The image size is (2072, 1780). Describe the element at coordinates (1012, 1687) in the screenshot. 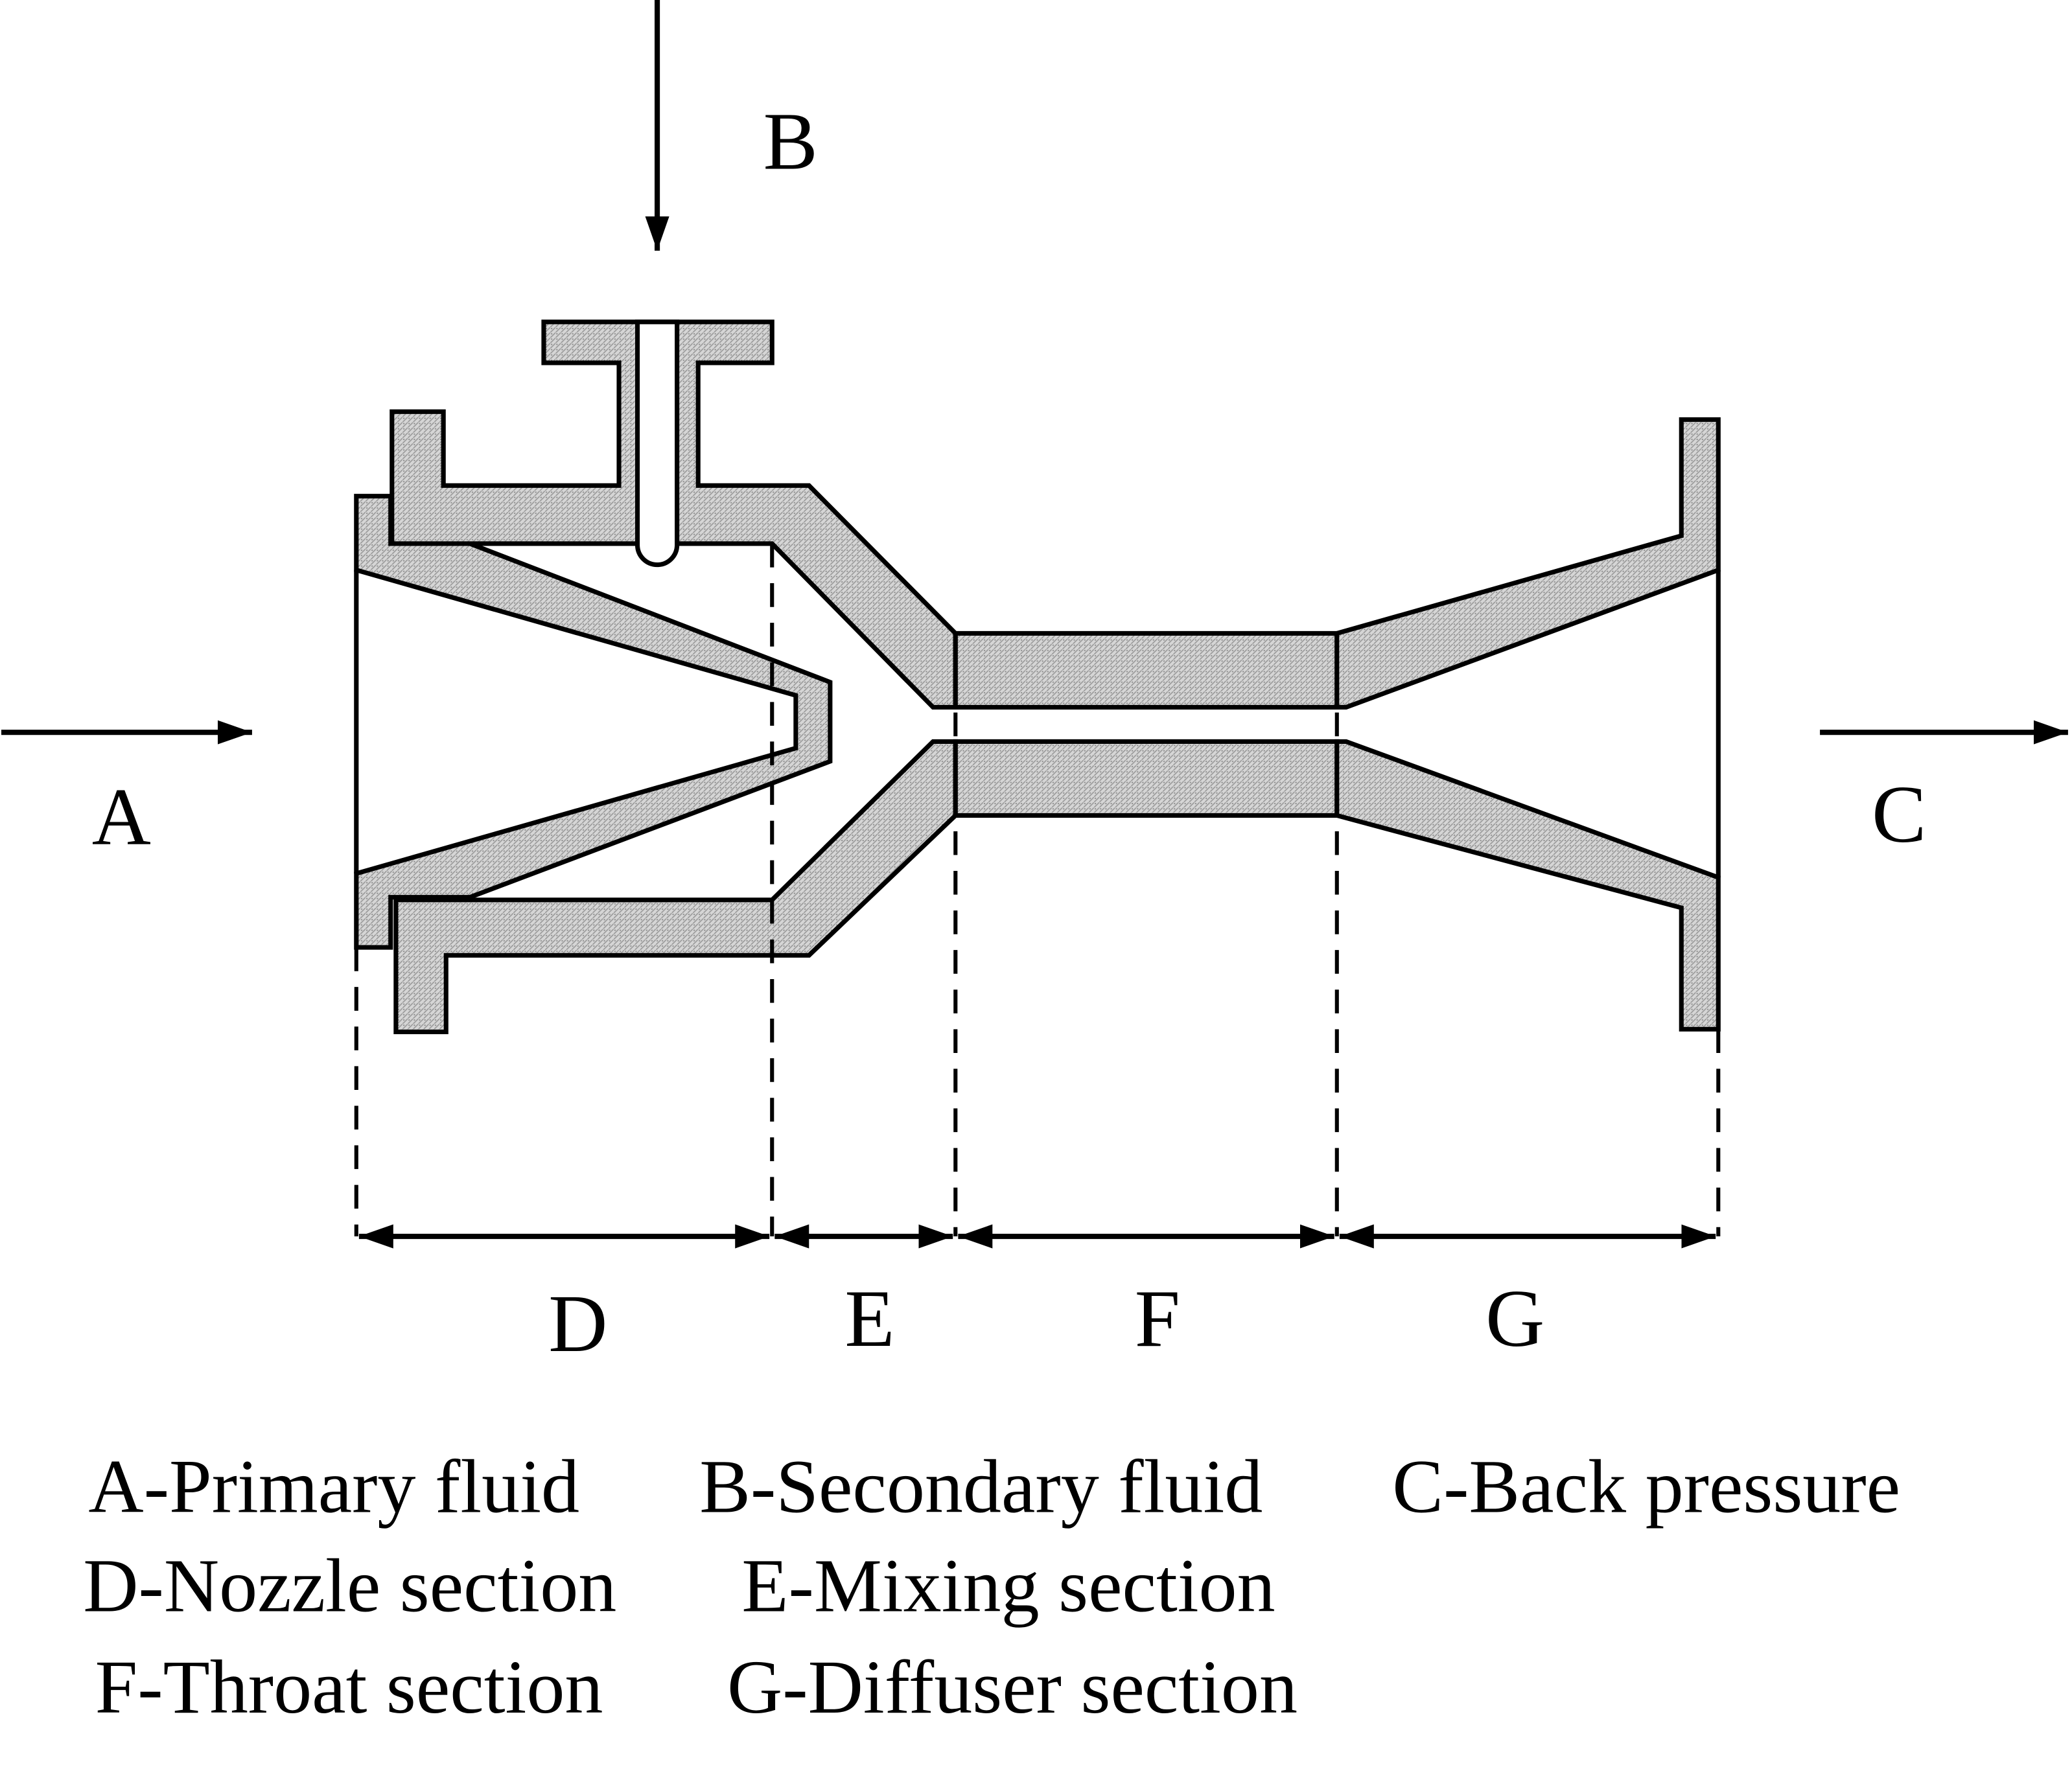

I see `legend-item-g: G-Diffuser section` at that location.